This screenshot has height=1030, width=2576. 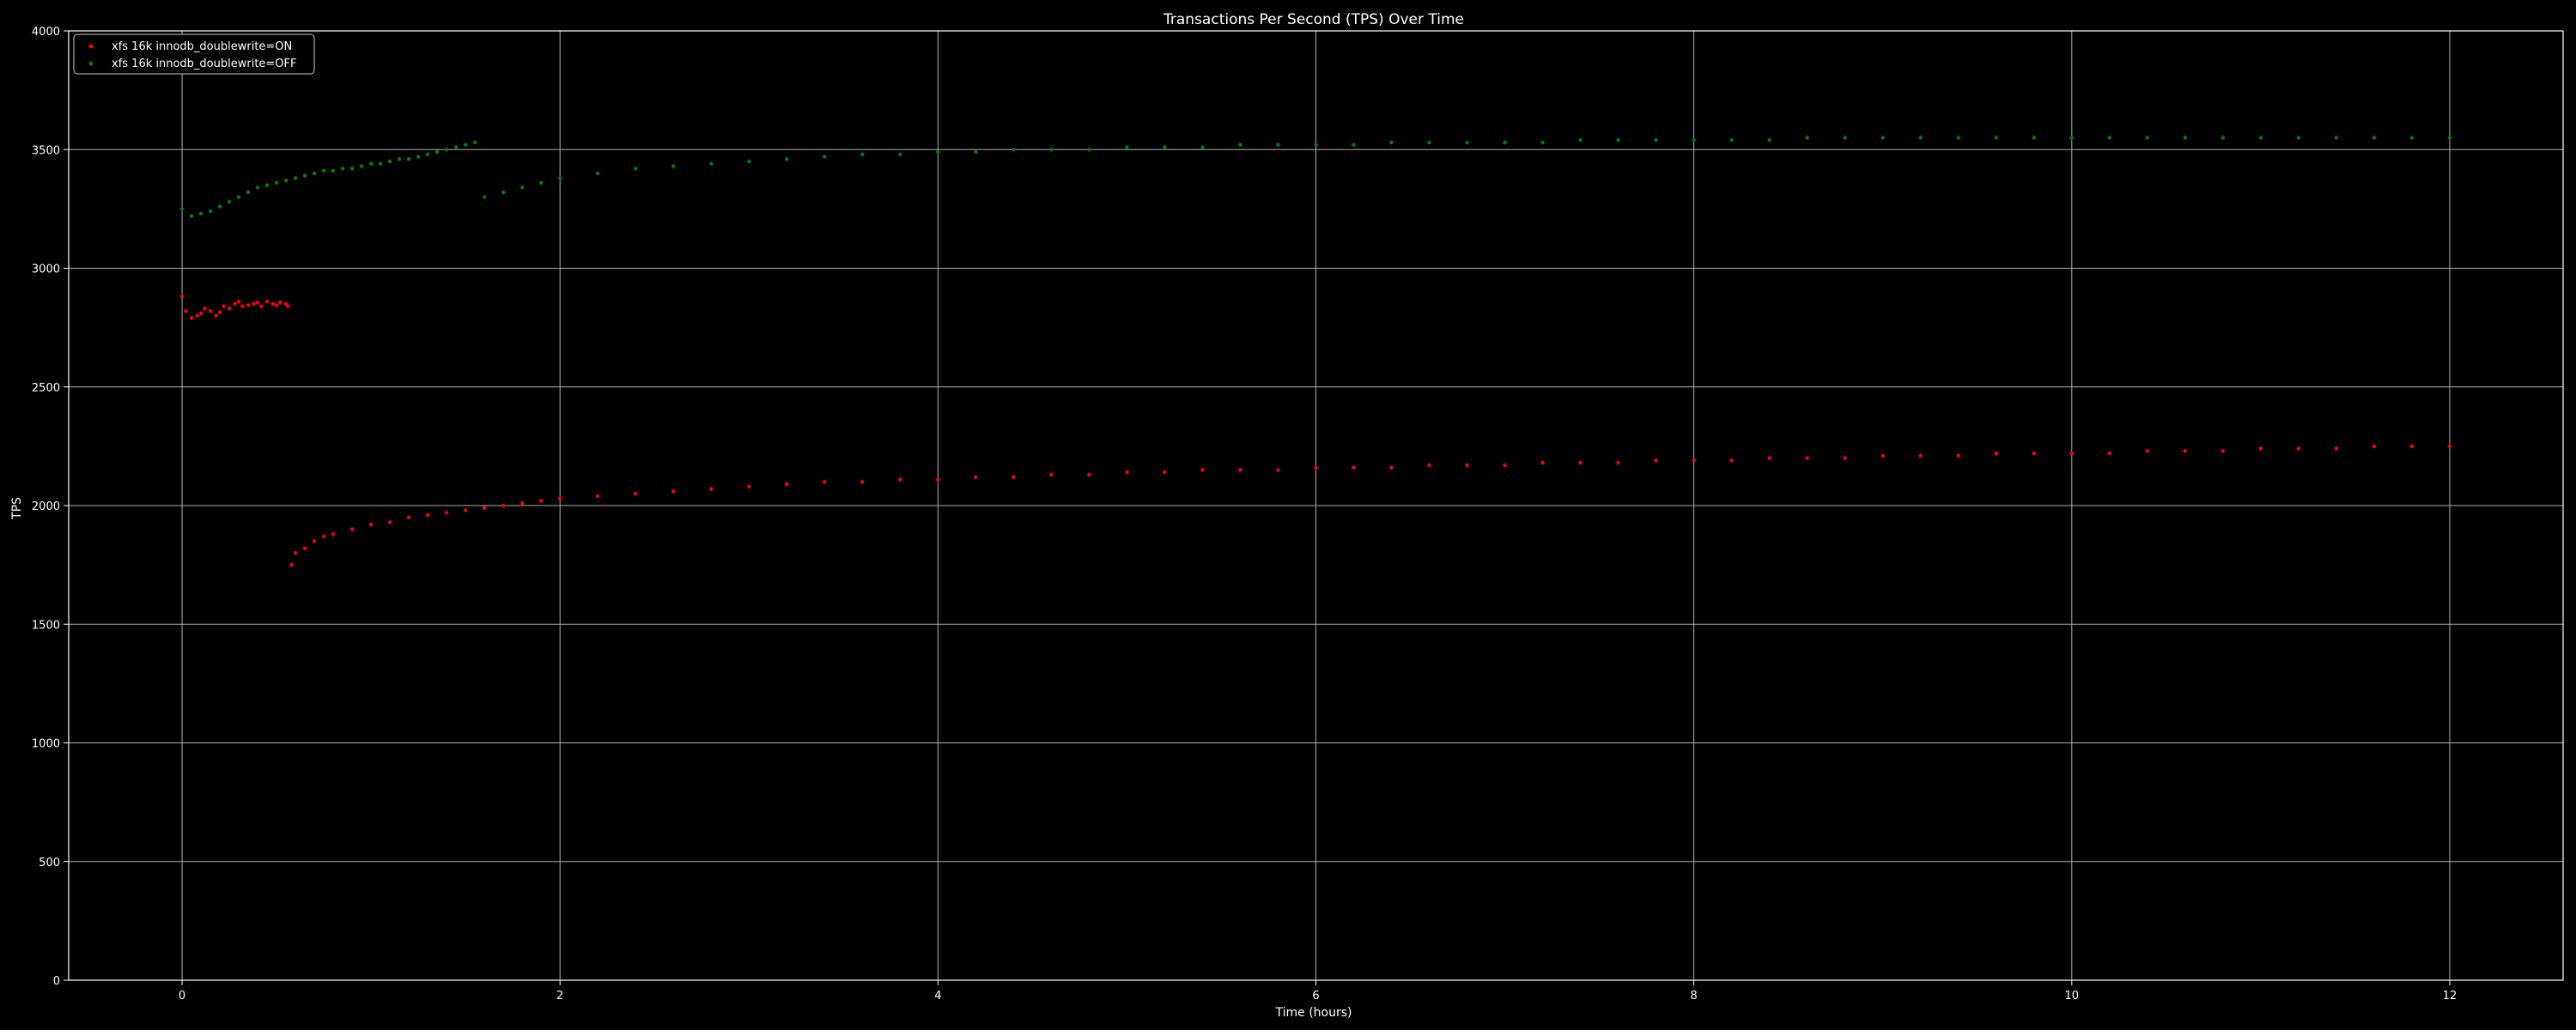 What do you see at coordinates (91, 63) in the screenshot?
I see `legend-marker-off` at bounding box center [91, 63].